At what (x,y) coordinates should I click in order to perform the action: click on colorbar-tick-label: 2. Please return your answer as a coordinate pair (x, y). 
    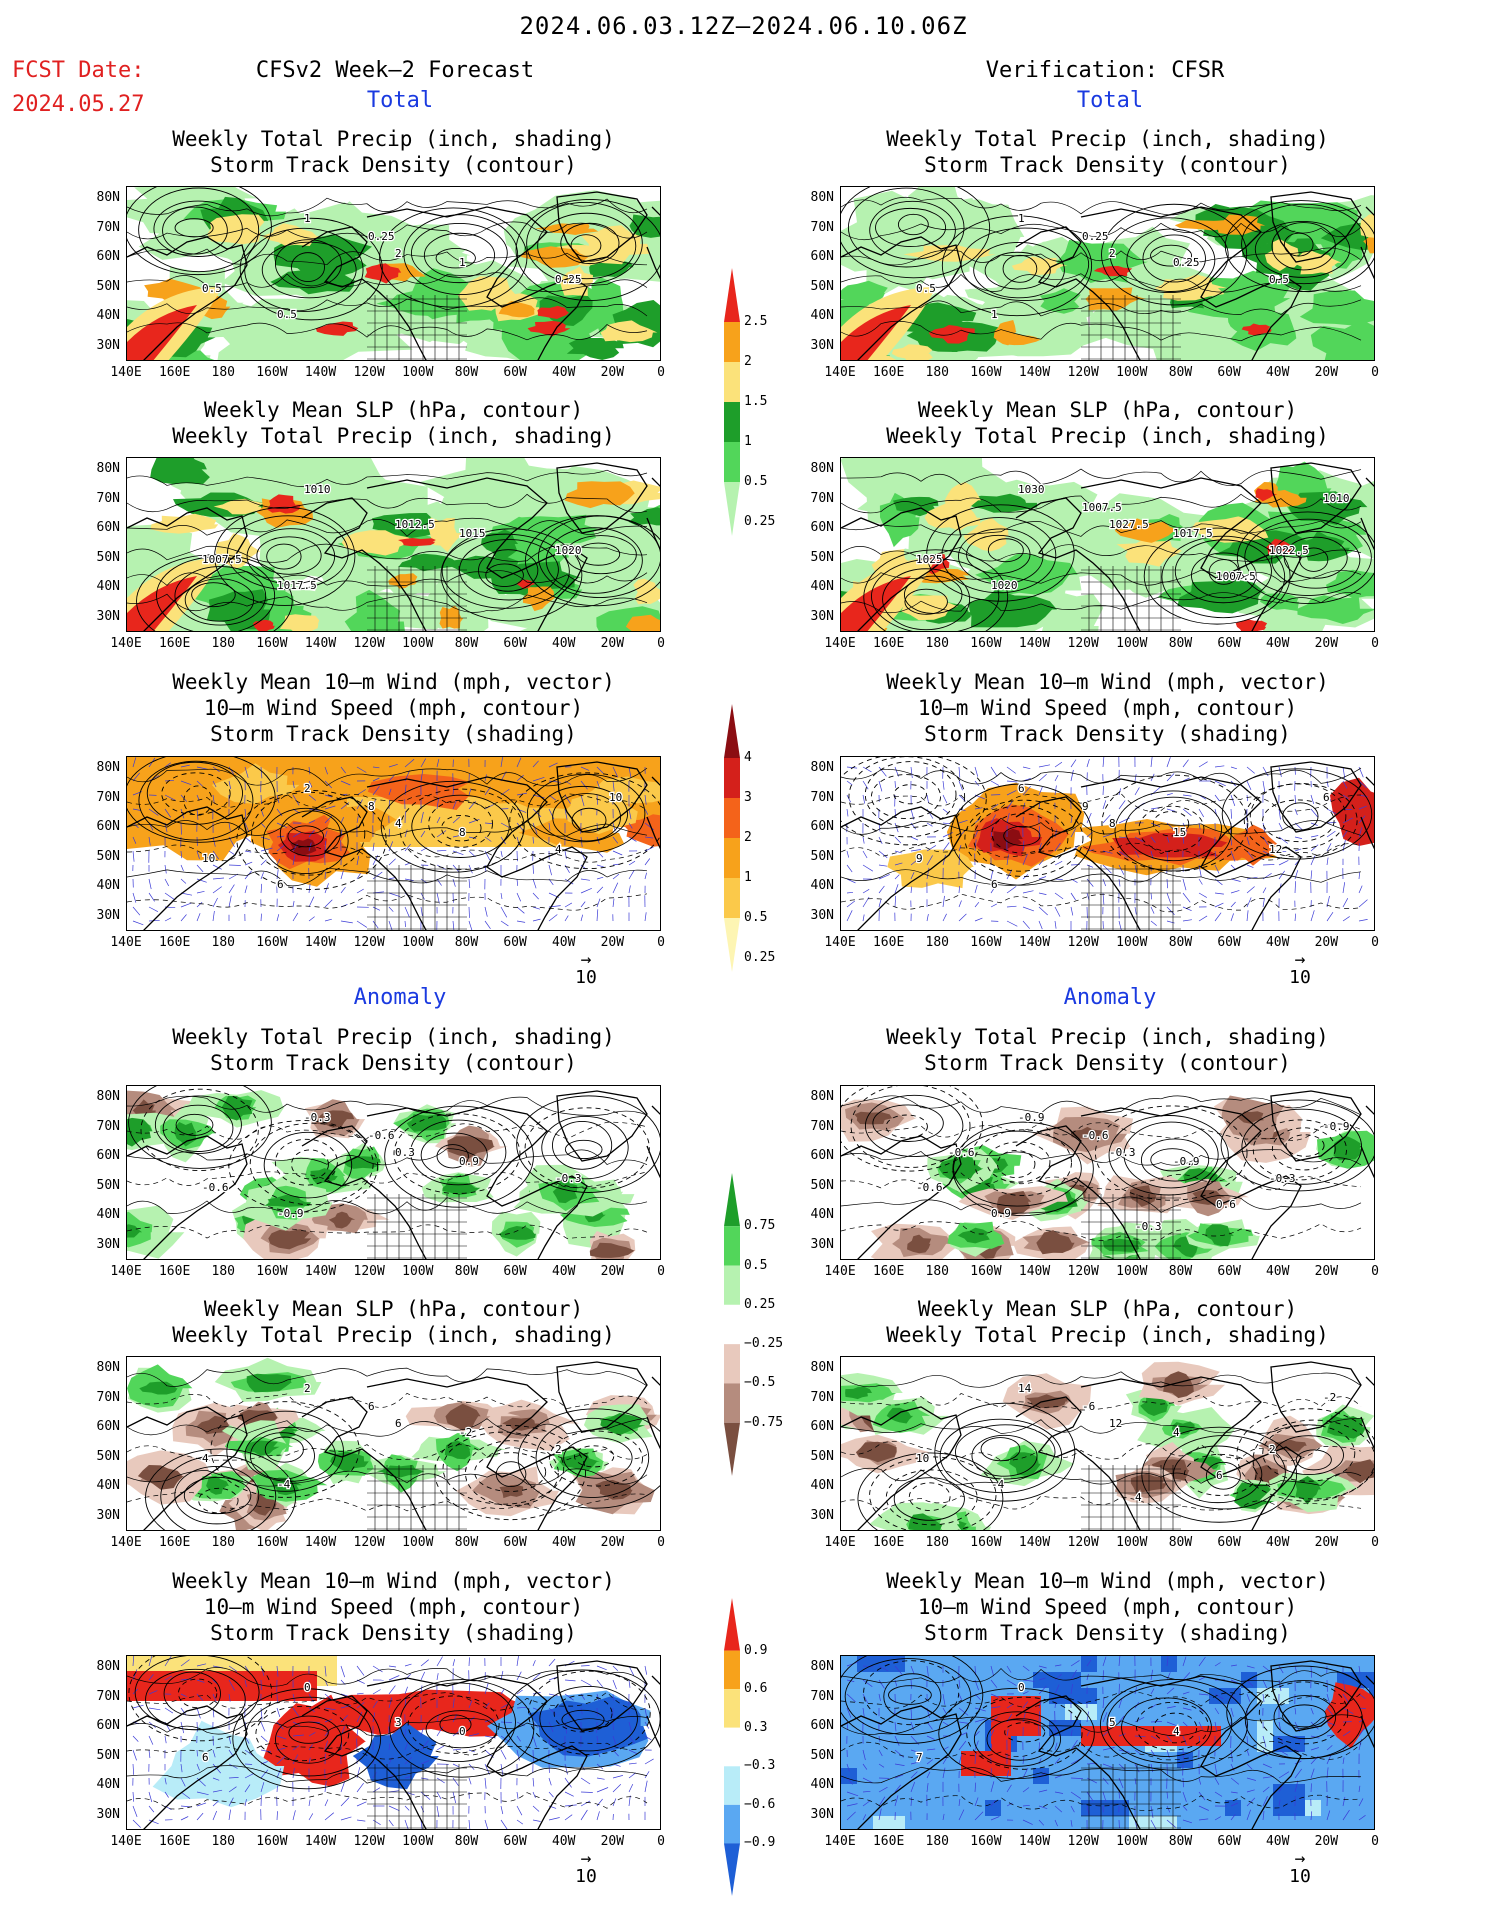
    Looking at the image, I should click on (748, 361).